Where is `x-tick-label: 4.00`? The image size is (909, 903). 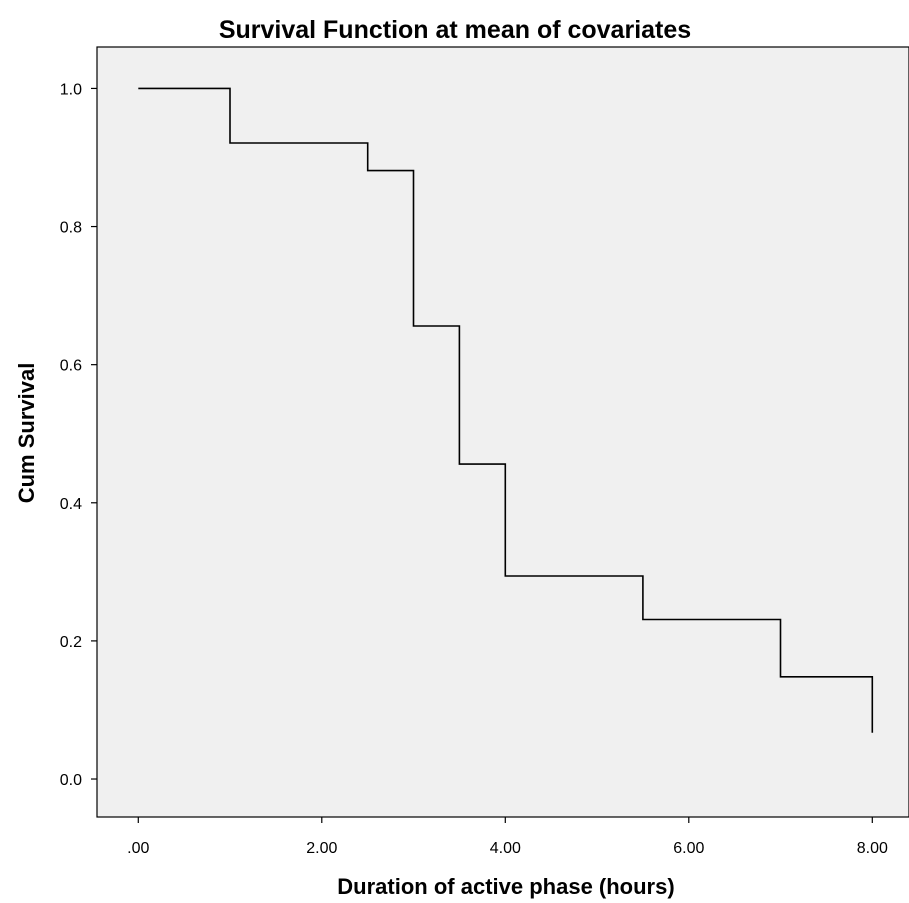 x-tick-label: 4.00 is located at coordinates (505, 848).